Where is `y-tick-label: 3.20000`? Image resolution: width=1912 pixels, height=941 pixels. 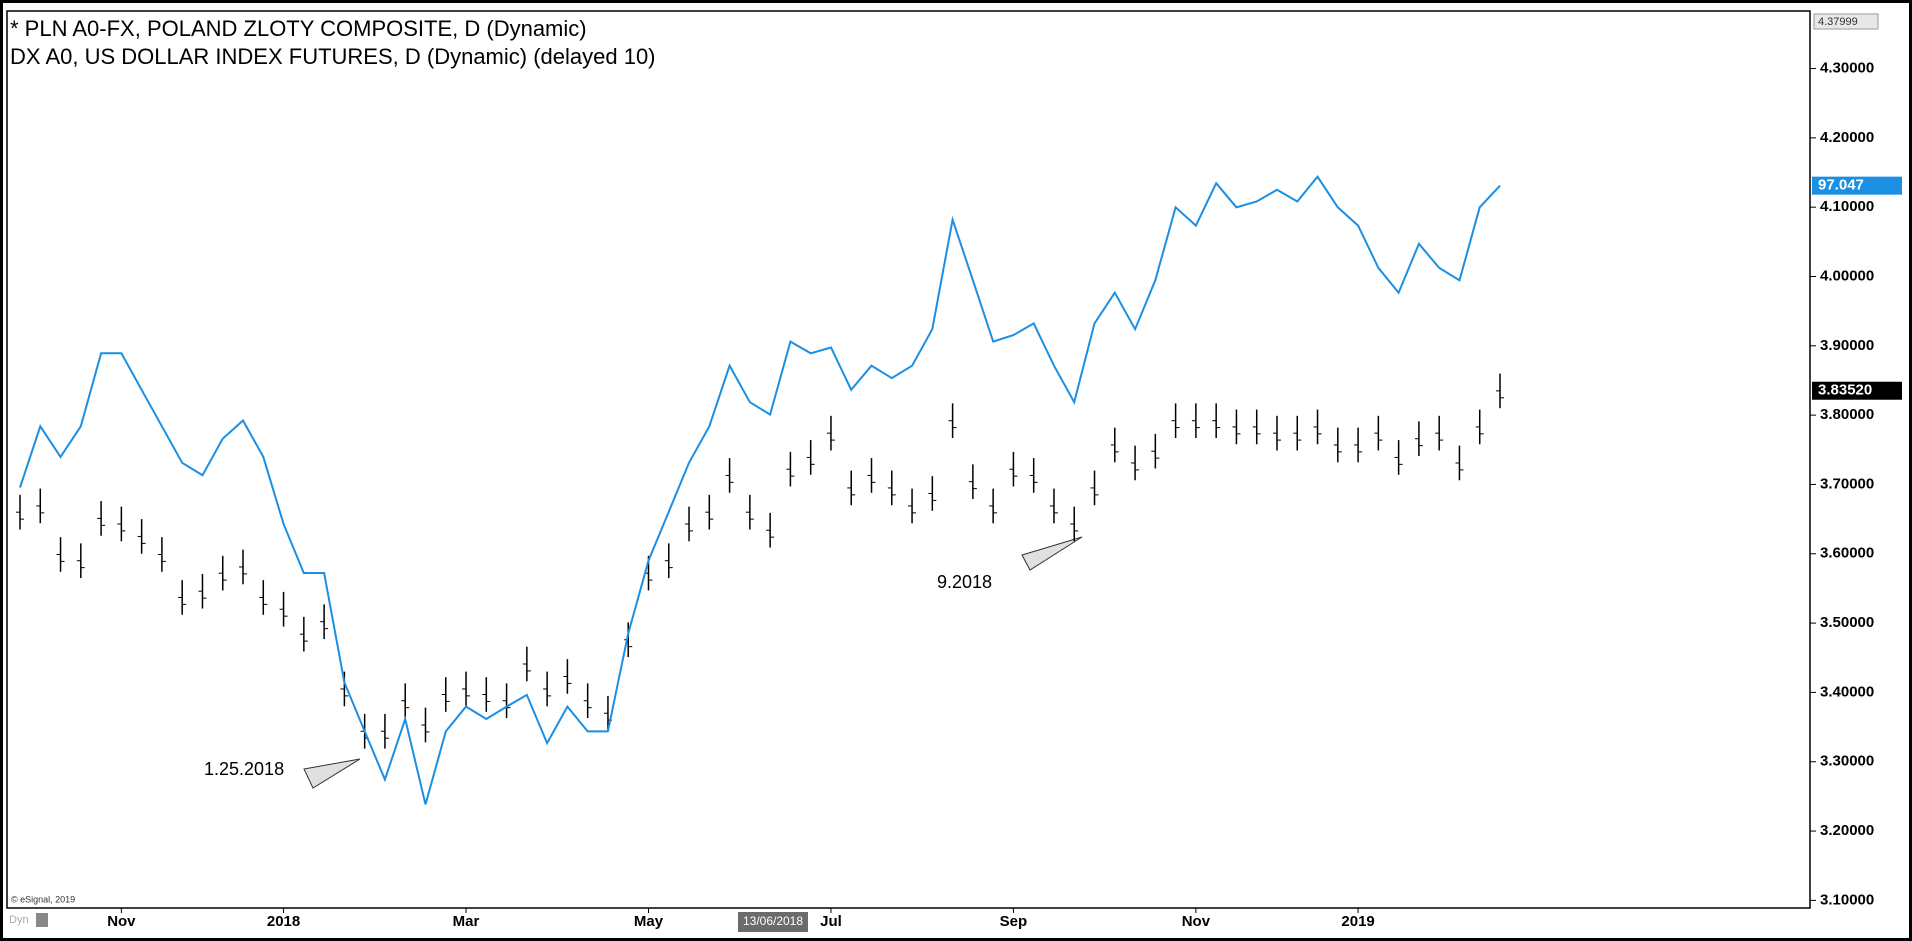
y-tick-label: 3.20000 is located at coordinates (1847, 830).